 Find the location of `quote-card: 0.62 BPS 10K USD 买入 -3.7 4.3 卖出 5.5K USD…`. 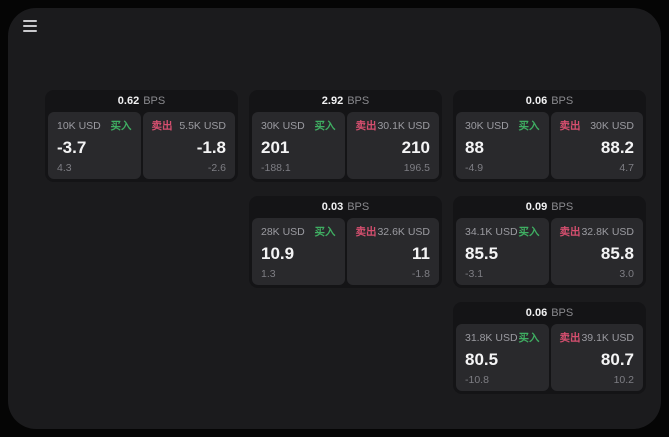

quote-card: 0.62 BPS 10K USD 买入 -3.7 4.3 卖出 5.5K USD… is located at coordinates (141, 136).